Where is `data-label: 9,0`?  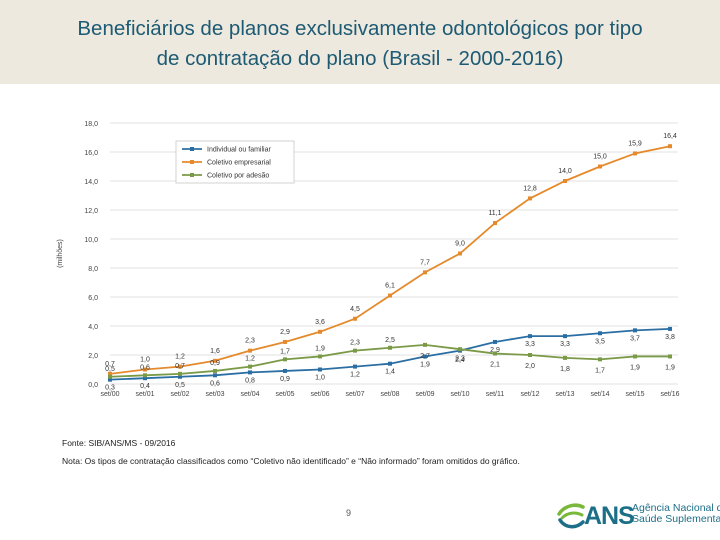
data-label: 9,0 is located at coordinates (460, 244).